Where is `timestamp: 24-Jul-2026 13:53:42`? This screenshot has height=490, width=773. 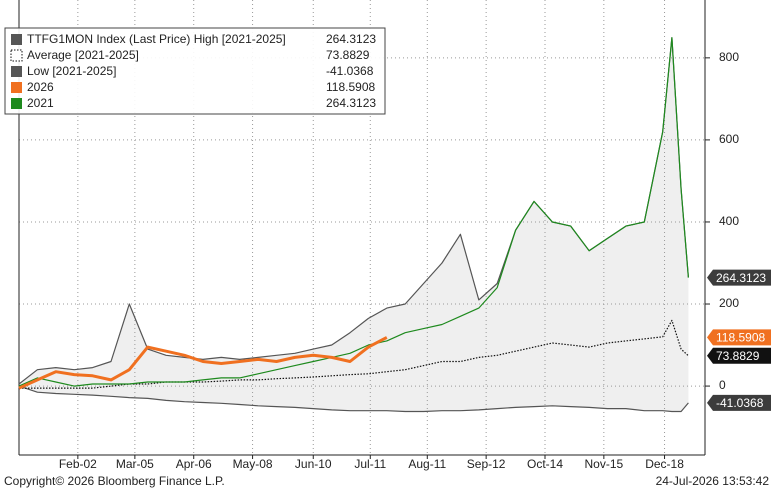 timestamp: 24-Jul-2026 13:53:42 is located at coordinates (713, 481).